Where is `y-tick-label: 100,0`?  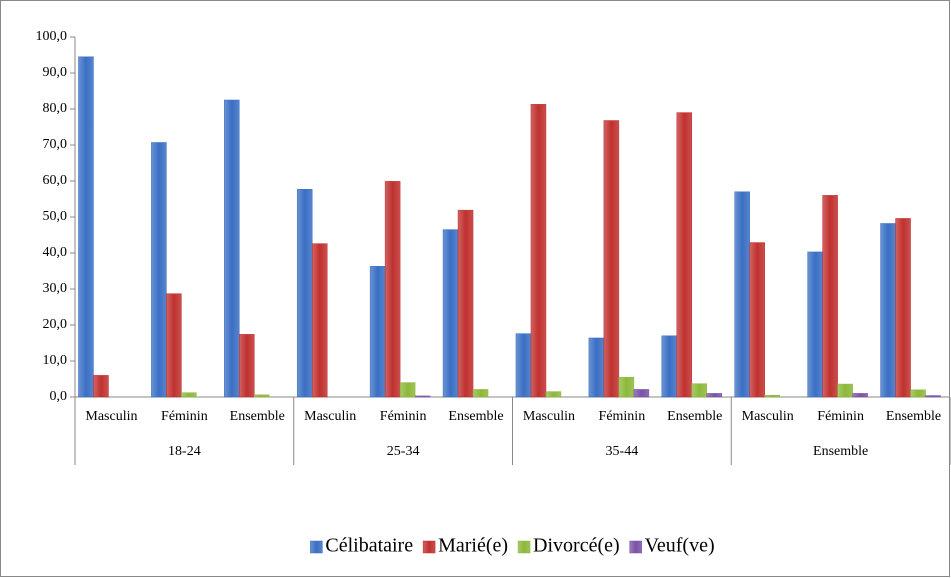 y-tick-label: 100,0 is located at coordinates (52, 36).